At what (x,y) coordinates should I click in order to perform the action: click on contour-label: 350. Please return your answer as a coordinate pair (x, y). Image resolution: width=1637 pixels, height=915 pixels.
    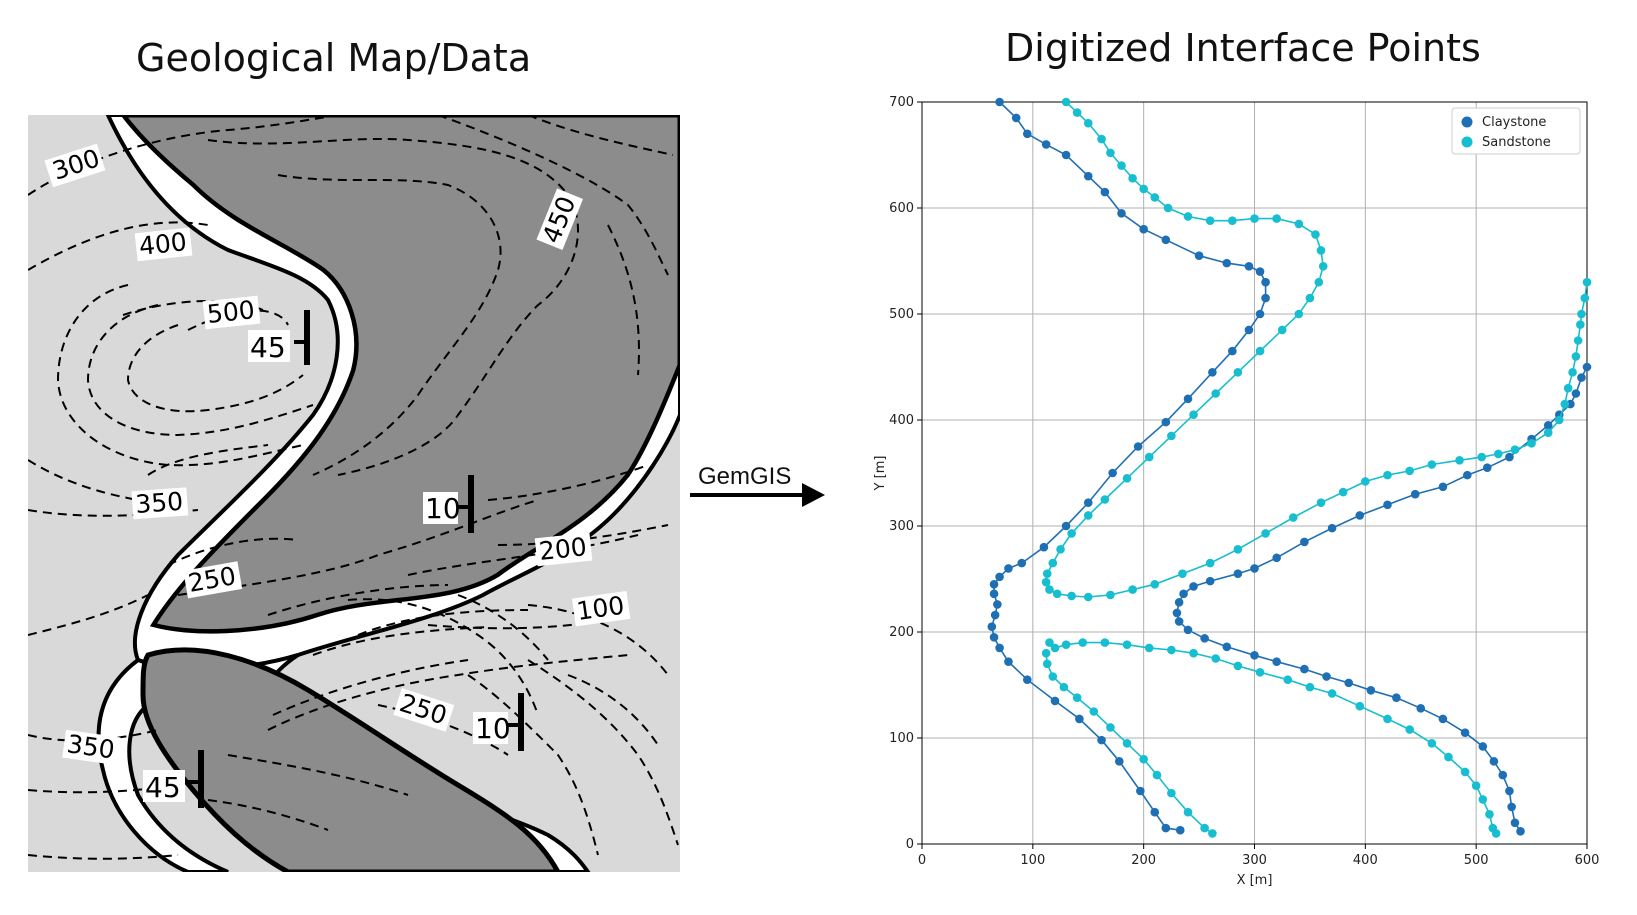
    Looking at the image, I should click on (159, 503).